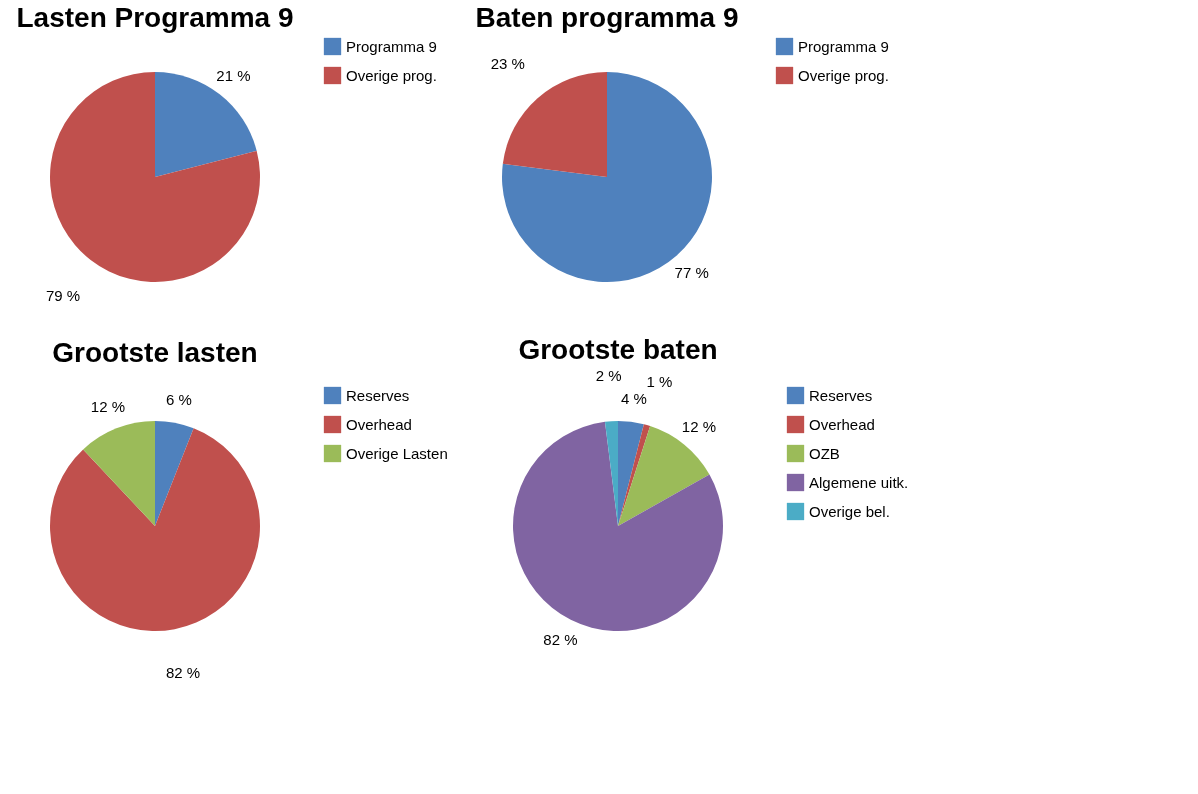 This screenshot has width=1198, height=794. What do you see at coordinates (659, 381) in the screenshot?
I see `data-label: 1 %` at bounding box center [659, 381].